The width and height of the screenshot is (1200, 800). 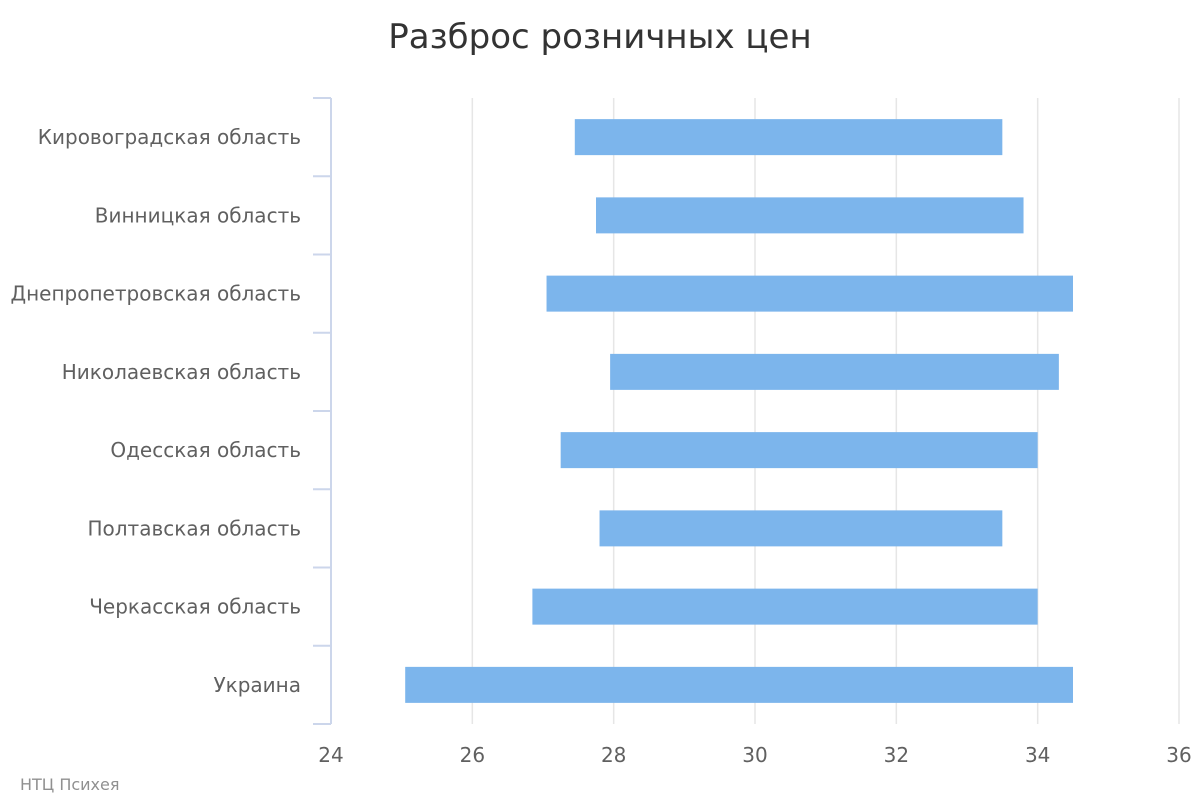 What do you see at coordinates (195, 607) in the screenshot?
I see `category-label: Черкасская область` at bounding box center [195, 607].